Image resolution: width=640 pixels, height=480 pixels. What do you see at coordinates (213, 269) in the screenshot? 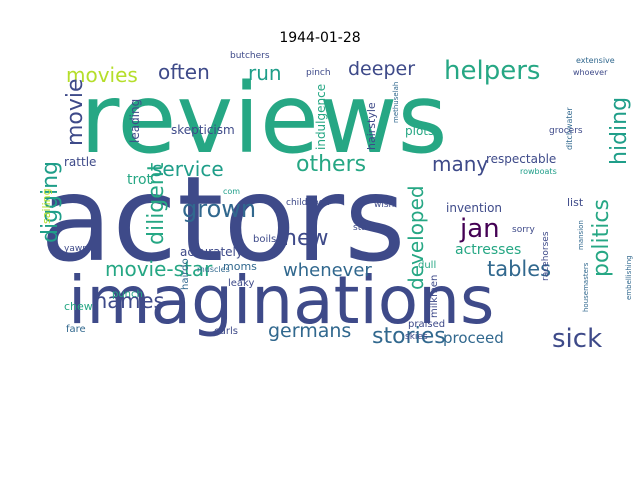
I see `cloud-word: muscles` at bounding box center [213, 269].